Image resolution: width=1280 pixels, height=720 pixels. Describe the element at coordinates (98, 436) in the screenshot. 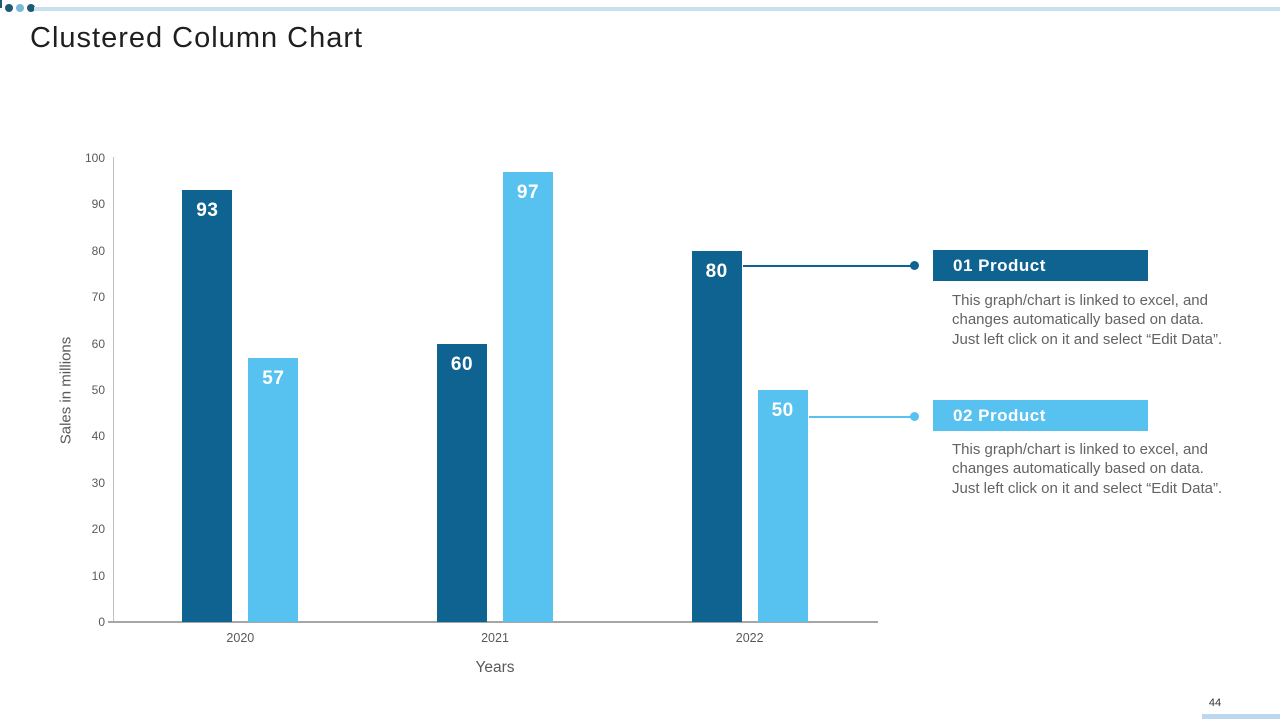

I see `y-axis-tick-label: 40` at that location.